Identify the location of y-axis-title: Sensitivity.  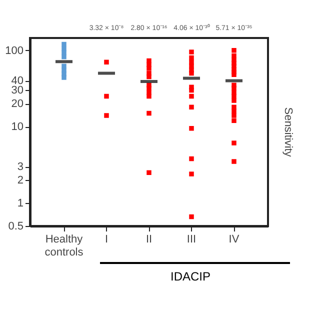
(288, 132).